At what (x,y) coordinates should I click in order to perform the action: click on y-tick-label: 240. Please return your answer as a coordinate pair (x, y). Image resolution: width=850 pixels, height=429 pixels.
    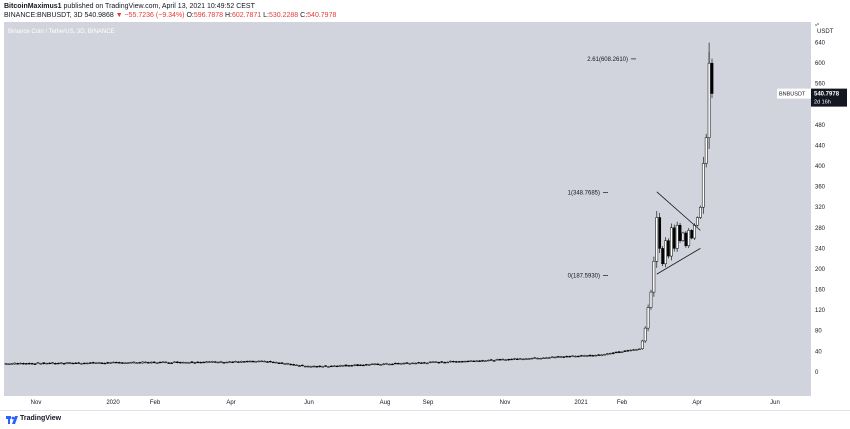
    Looking at the image, I should click on (820, 249).